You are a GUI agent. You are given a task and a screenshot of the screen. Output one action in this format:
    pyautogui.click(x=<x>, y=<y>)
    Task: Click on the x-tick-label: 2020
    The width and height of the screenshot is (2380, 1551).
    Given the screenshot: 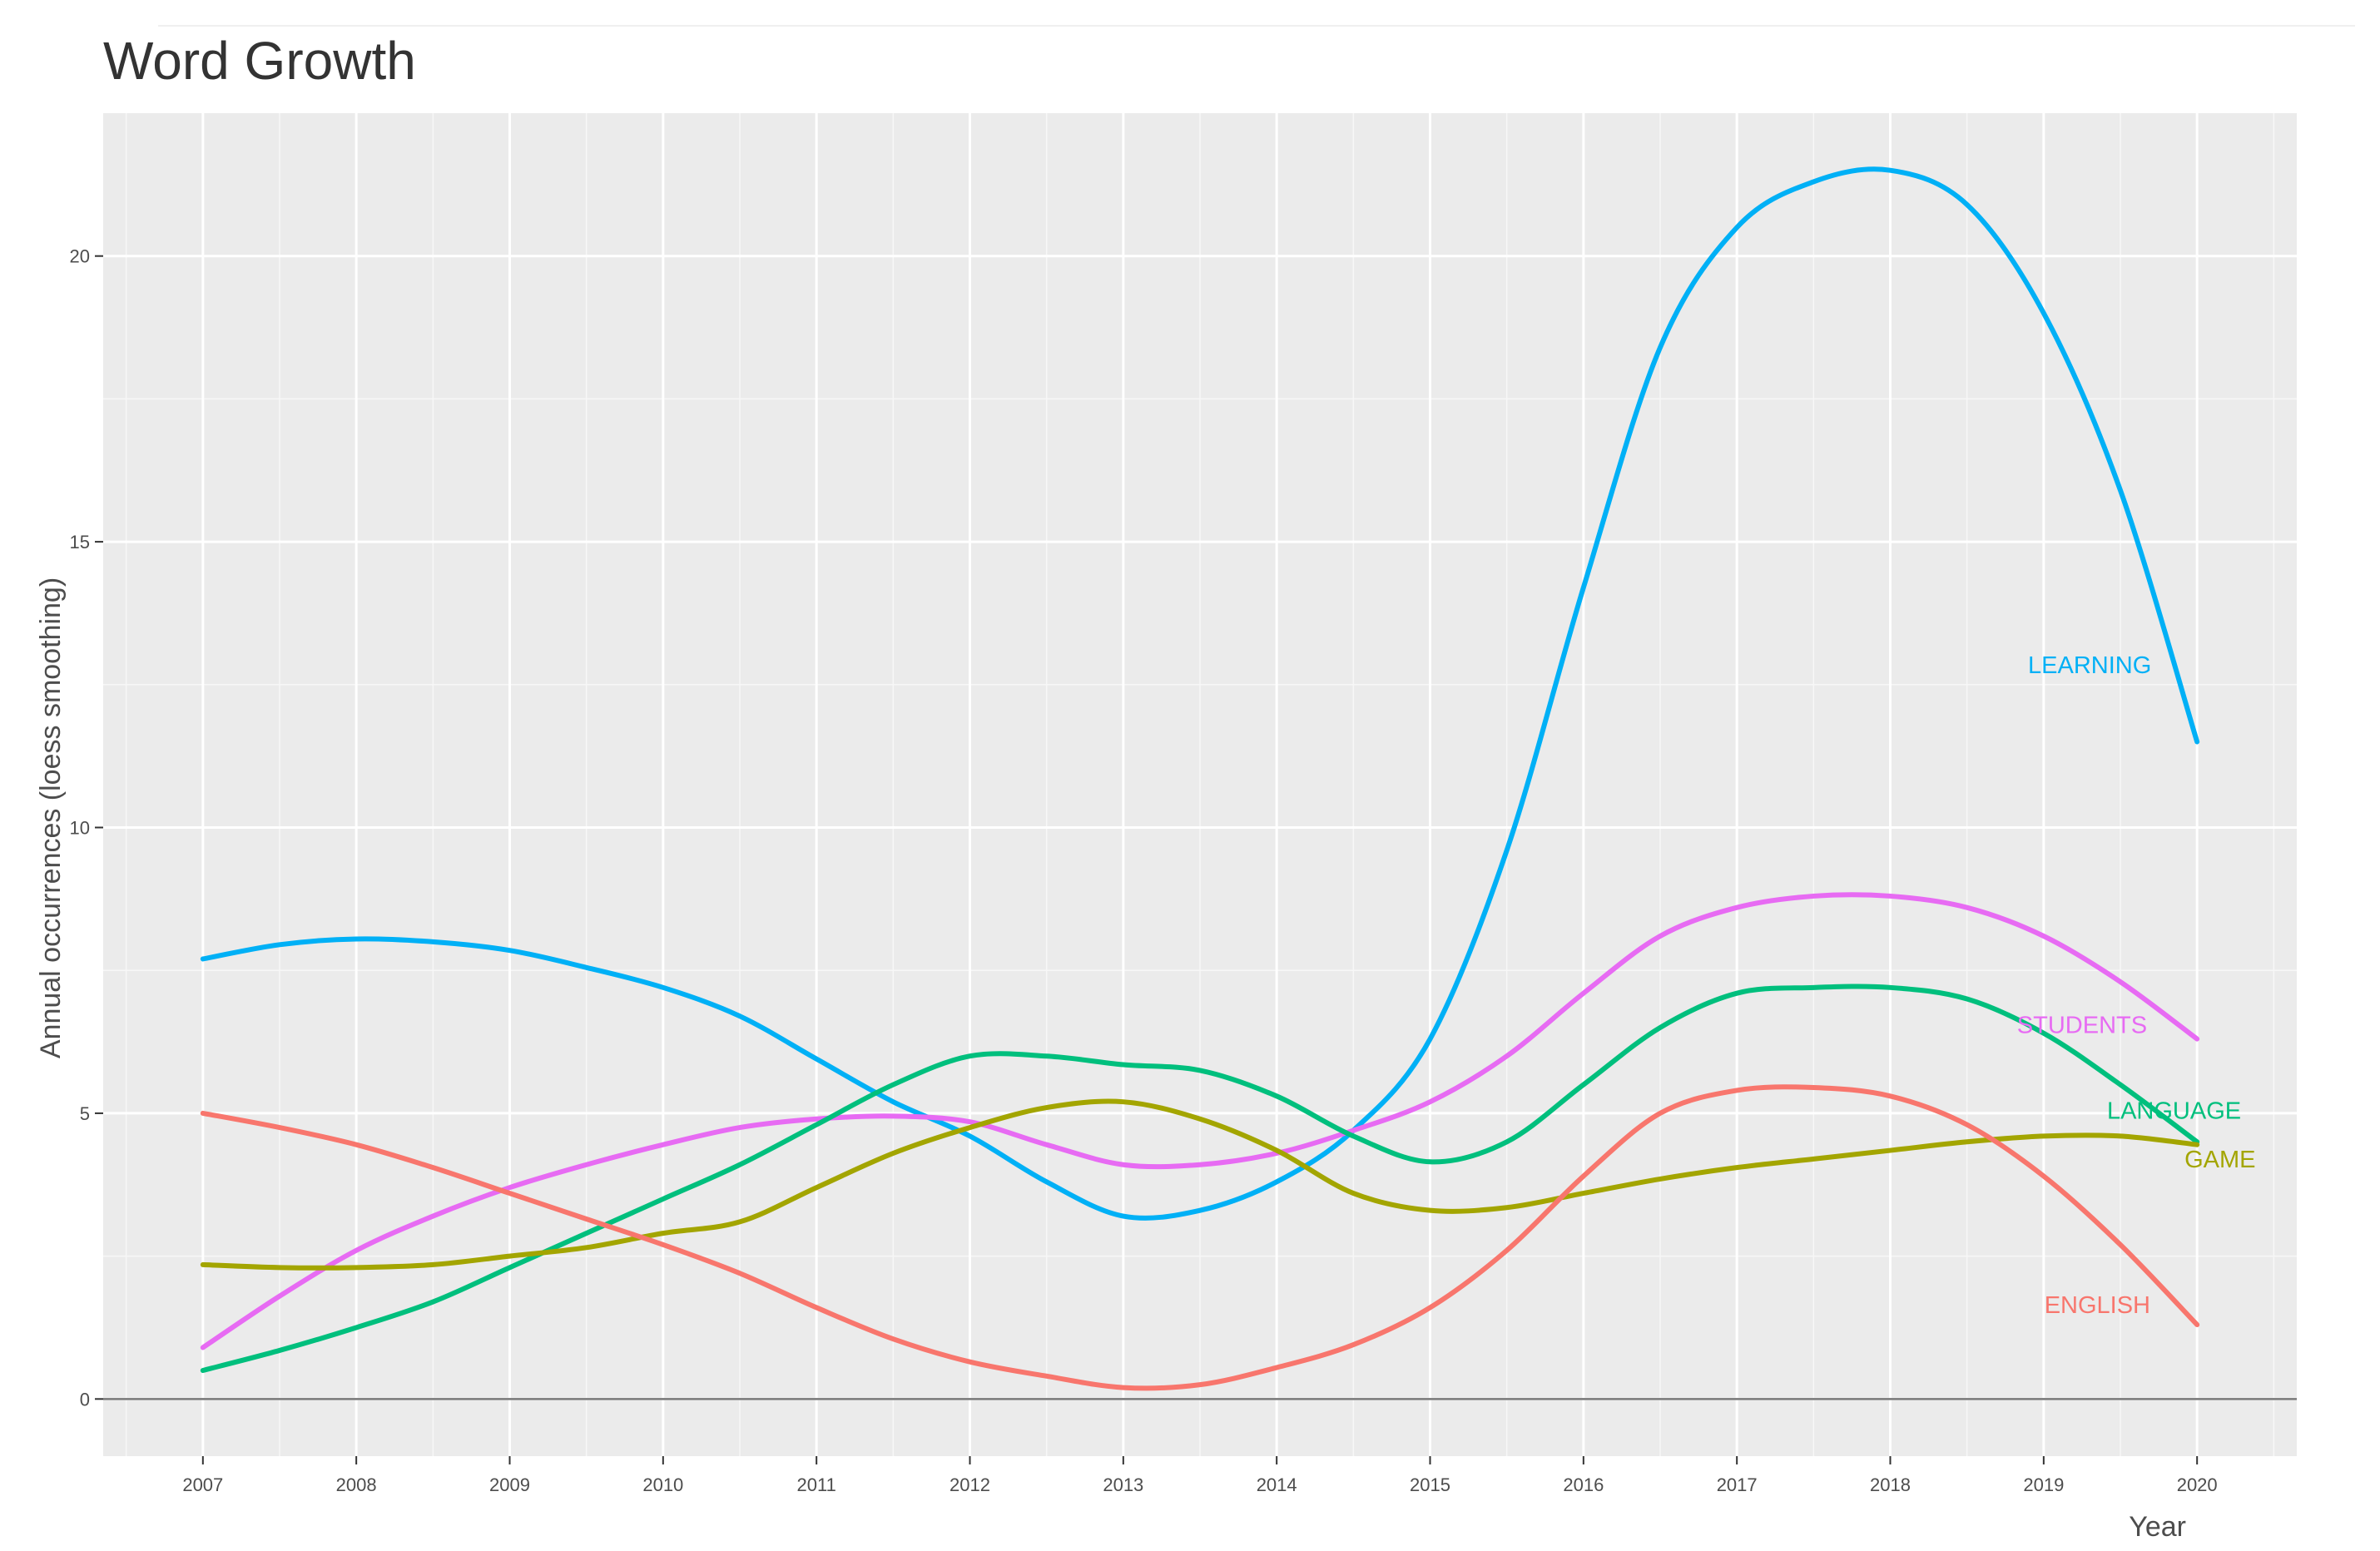 What is the action you would take?
    pyautogui.click(x=2197, y=1485)
    